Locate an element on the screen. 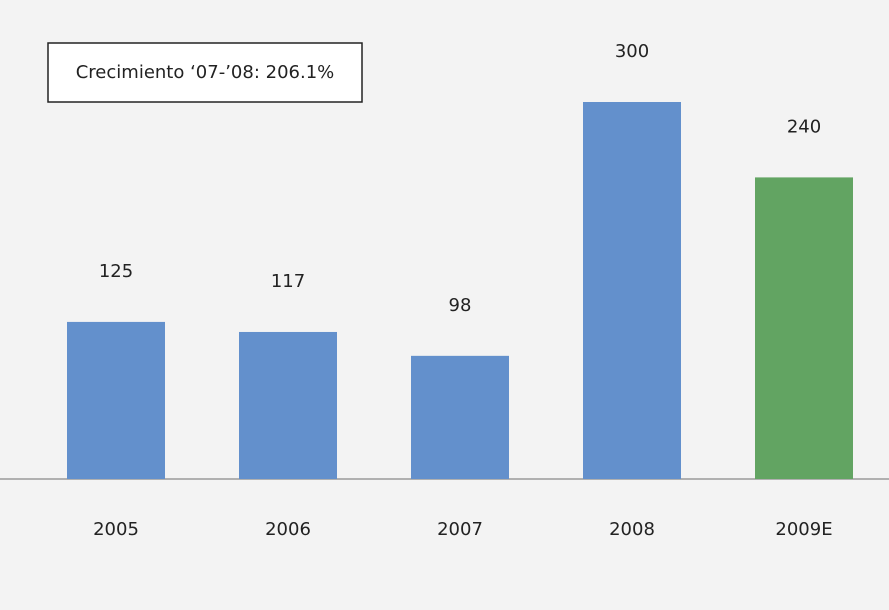 The width and height of the screenshot is (889, 610). annotation: Crecimiento ‘07-’08: 206.1% is located at coordinates (205, 72).